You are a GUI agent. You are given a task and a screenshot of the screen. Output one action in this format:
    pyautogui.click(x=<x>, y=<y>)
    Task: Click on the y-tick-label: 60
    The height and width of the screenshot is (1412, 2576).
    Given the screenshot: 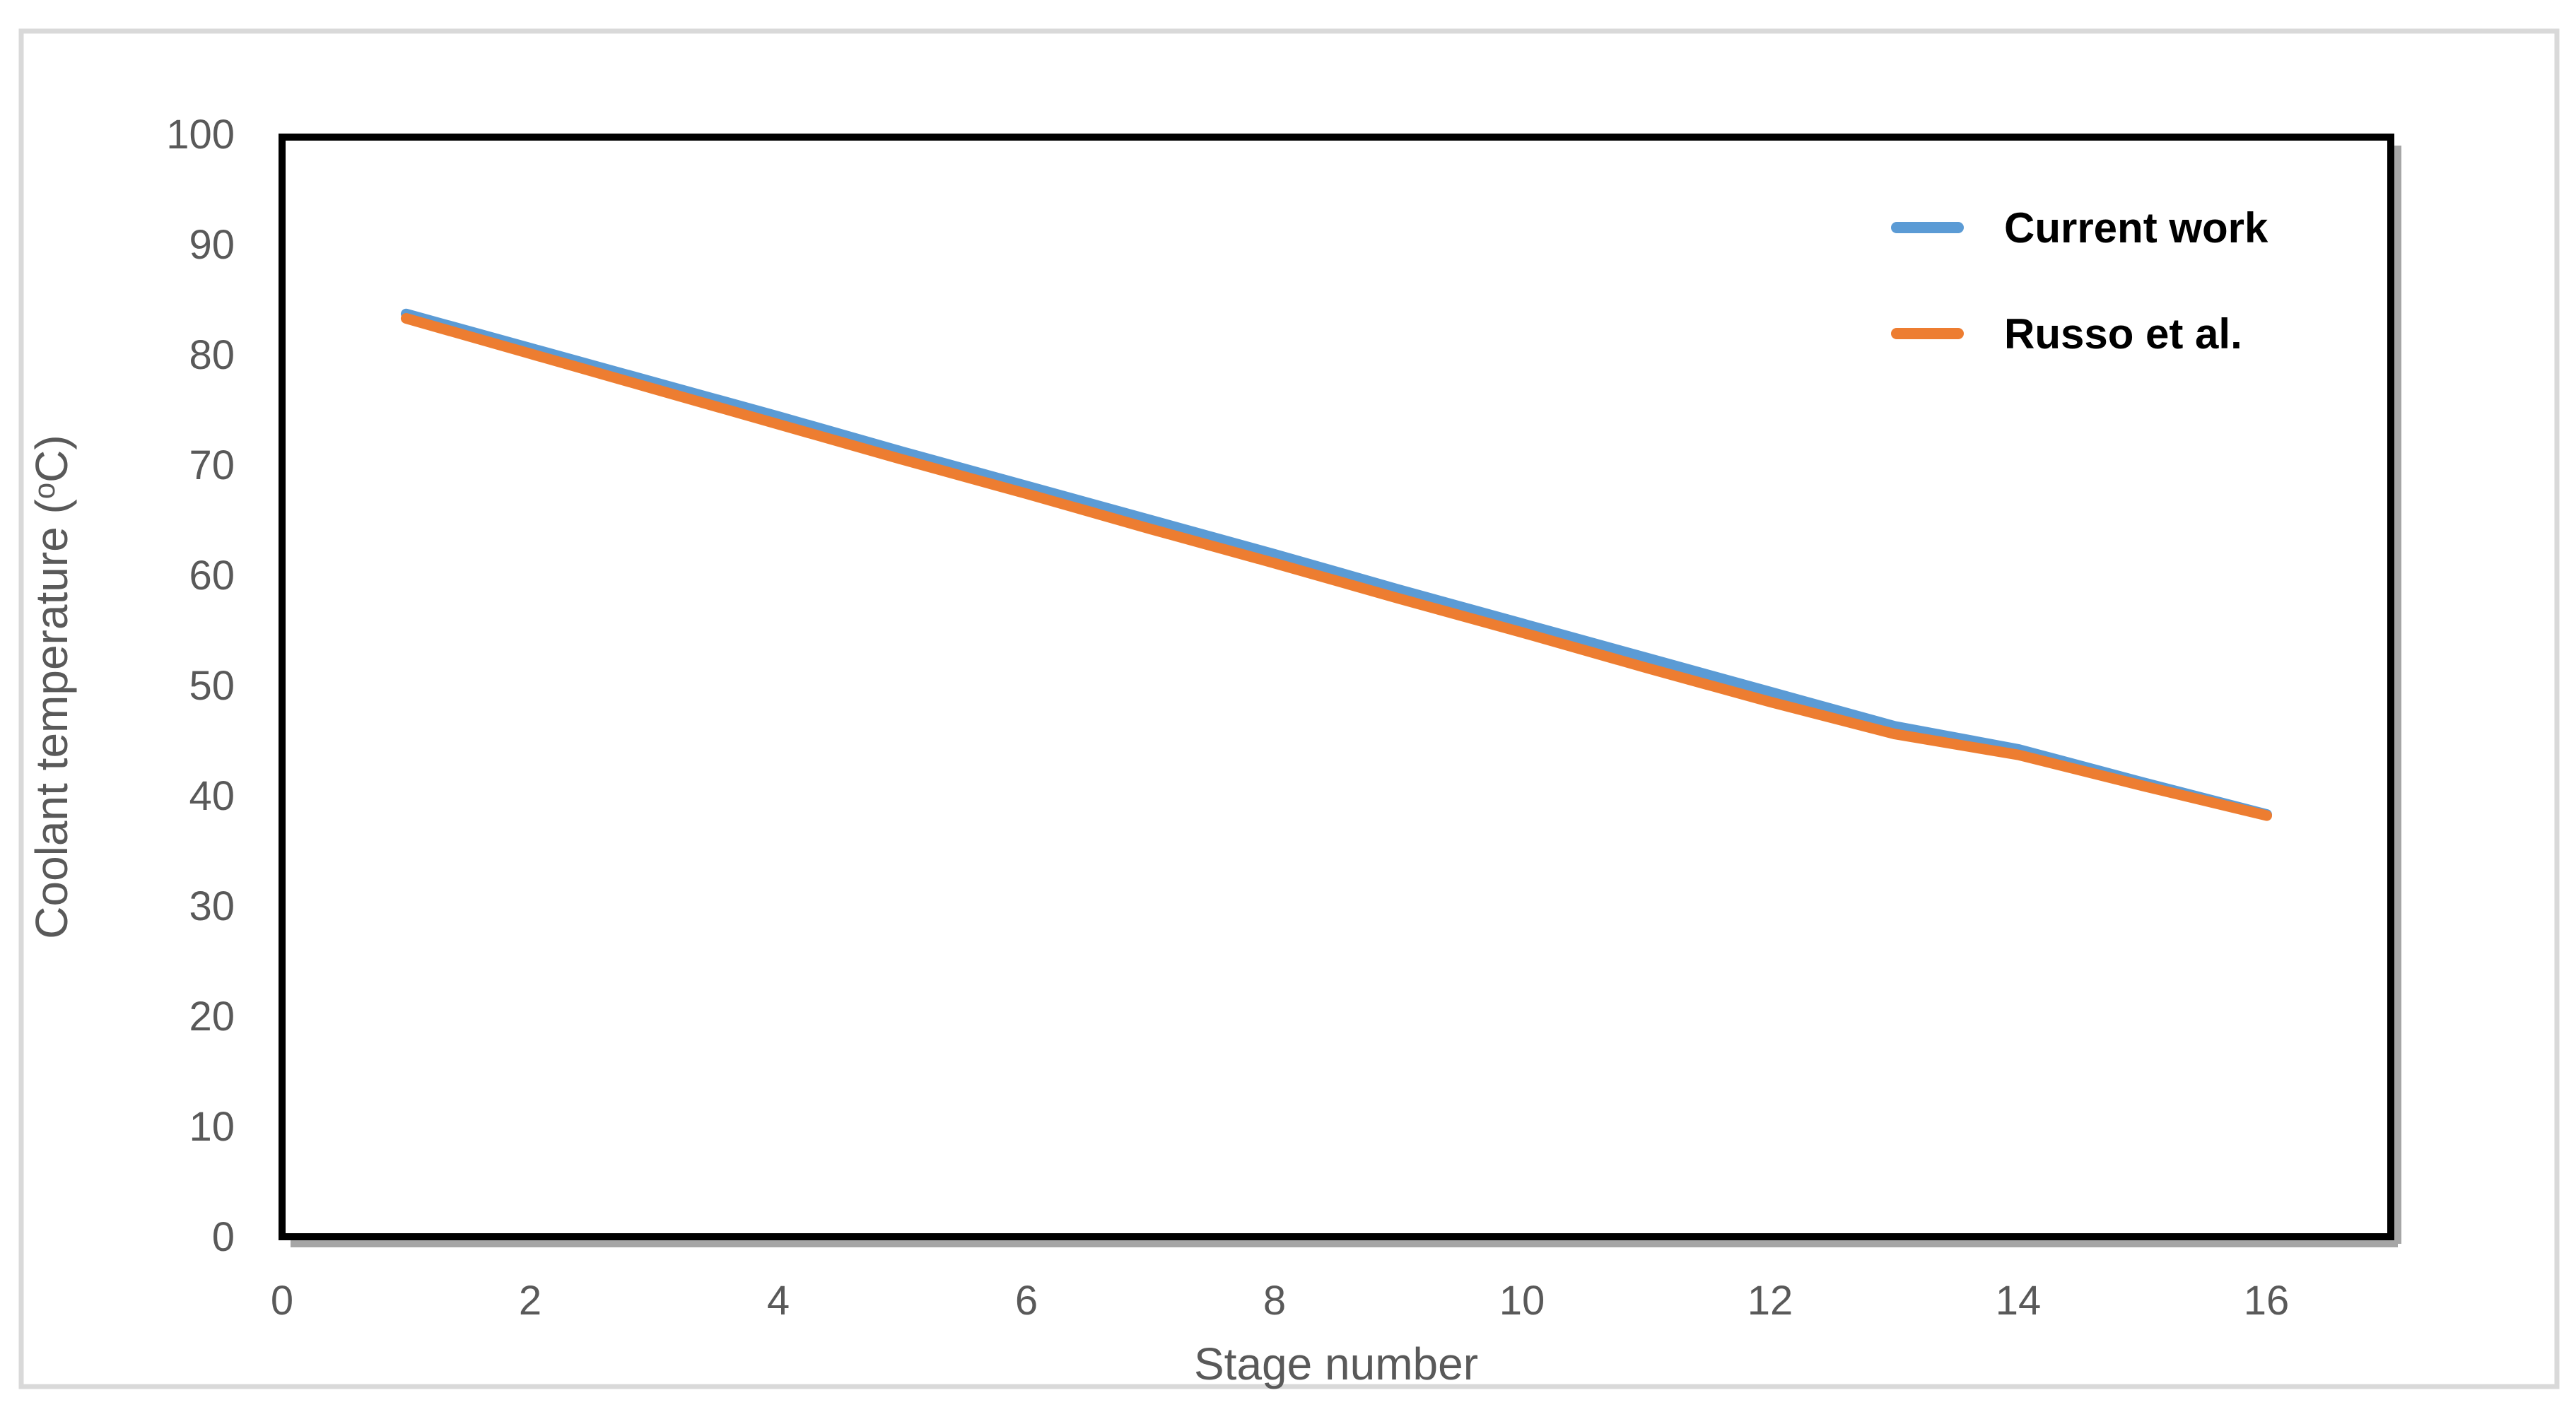 What is the action you would take?
    pyautogui.click(x=212, y=576)
    